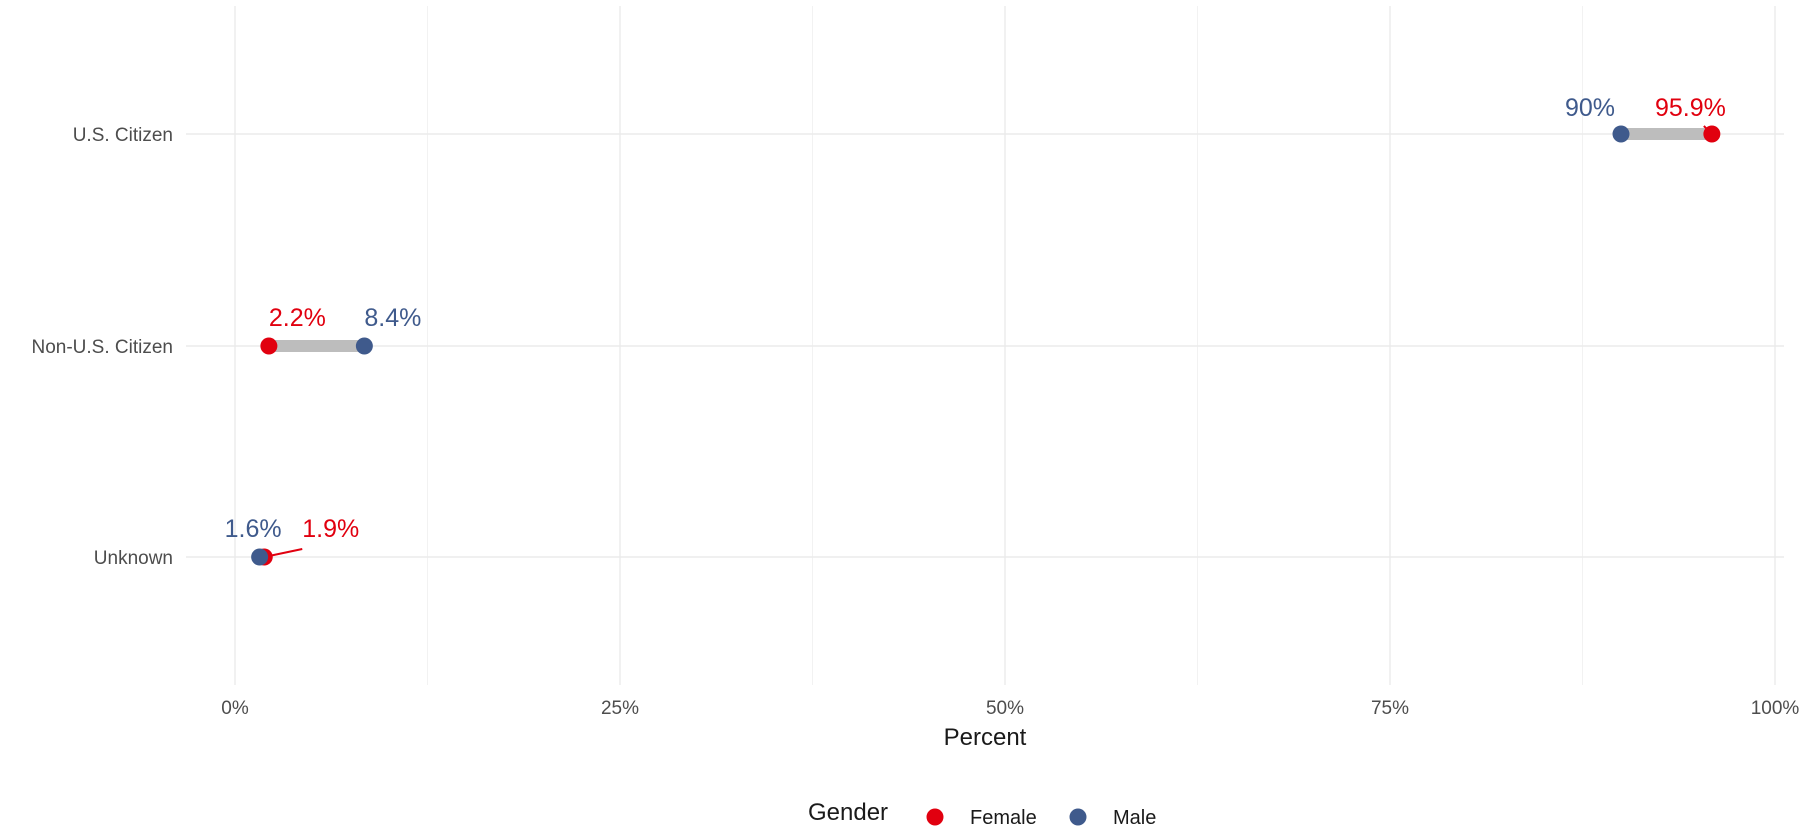 The height and width of the screenshot is (827, 1811). What do you see at coordinates (235, 708) in the screenshot?
I see `x-tick-label: 0%` at bounding box center [235, 708].